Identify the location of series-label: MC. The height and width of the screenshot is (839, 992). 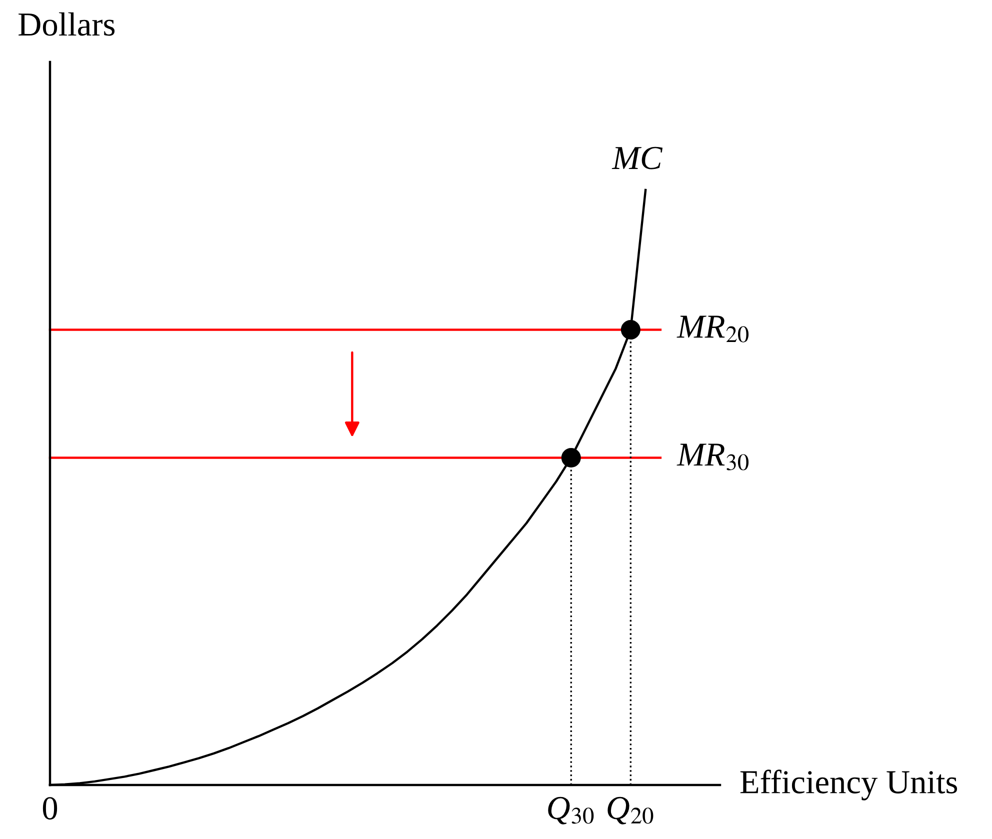
(637, 158).